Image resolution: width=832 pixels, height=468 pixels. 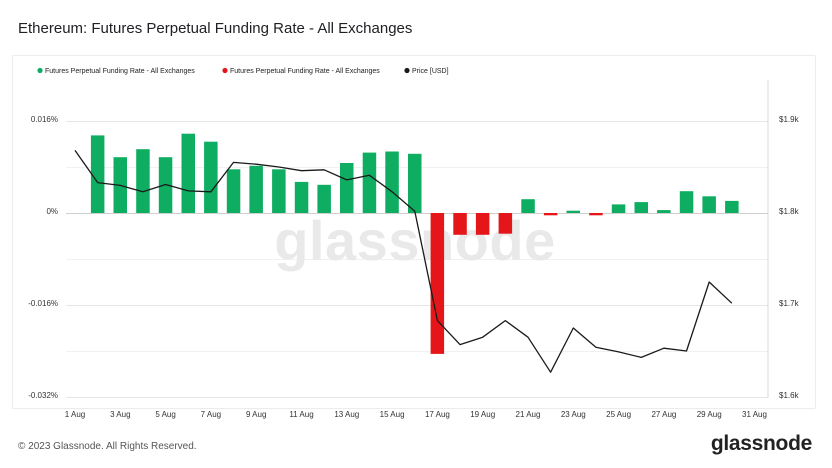 What do you see at coordinates (256, 414) in the screenshot?
I see `x-tick-label: 9 Aug` at bounding box center [256, 414].